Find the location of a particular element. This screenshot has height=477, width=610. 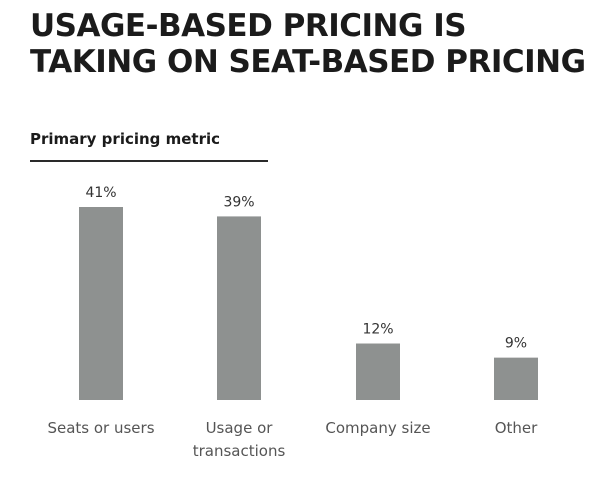

bar-value-label-3: 9% is located at coordinates (516, 344).